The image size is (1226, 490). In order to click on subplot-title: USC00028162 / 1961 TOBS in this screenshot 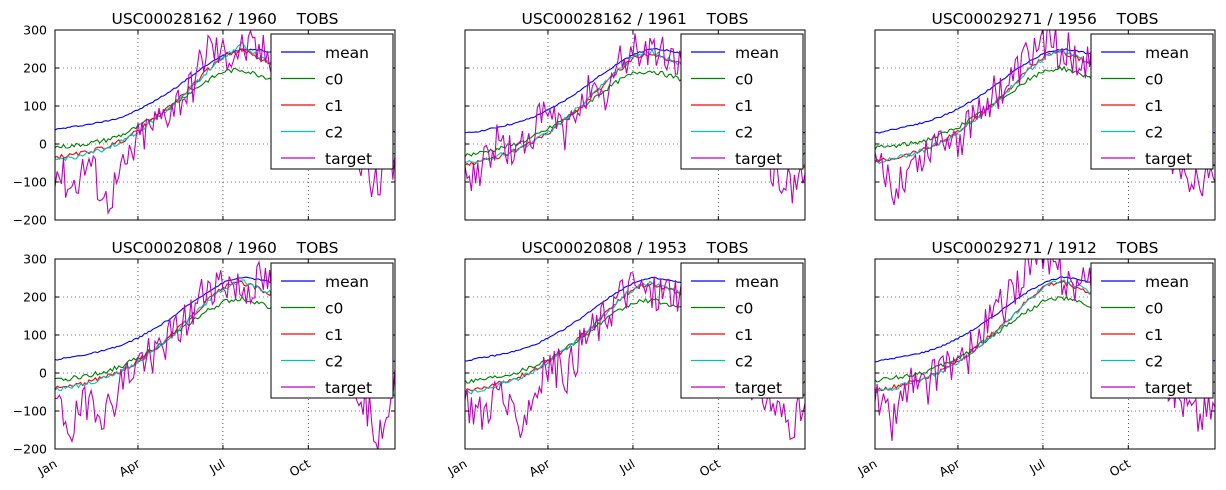, I will do `click(635, 19)`.